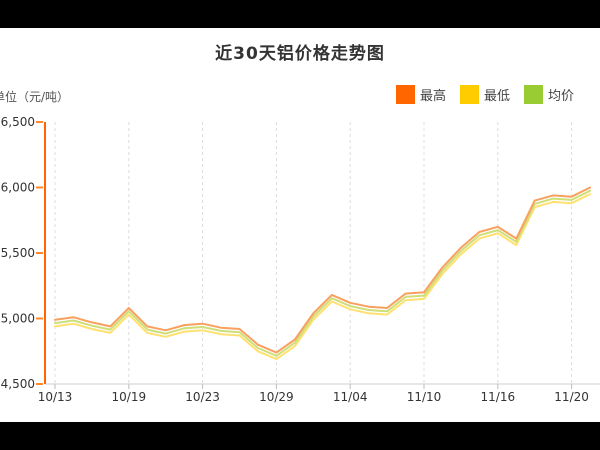 Image resolution: width=600 pixels, height=450 pixels. What do you see at coordinates (433, 96) in the screenshot?
I see `legend-label-high: 最高` at bounding box center [433, 96].